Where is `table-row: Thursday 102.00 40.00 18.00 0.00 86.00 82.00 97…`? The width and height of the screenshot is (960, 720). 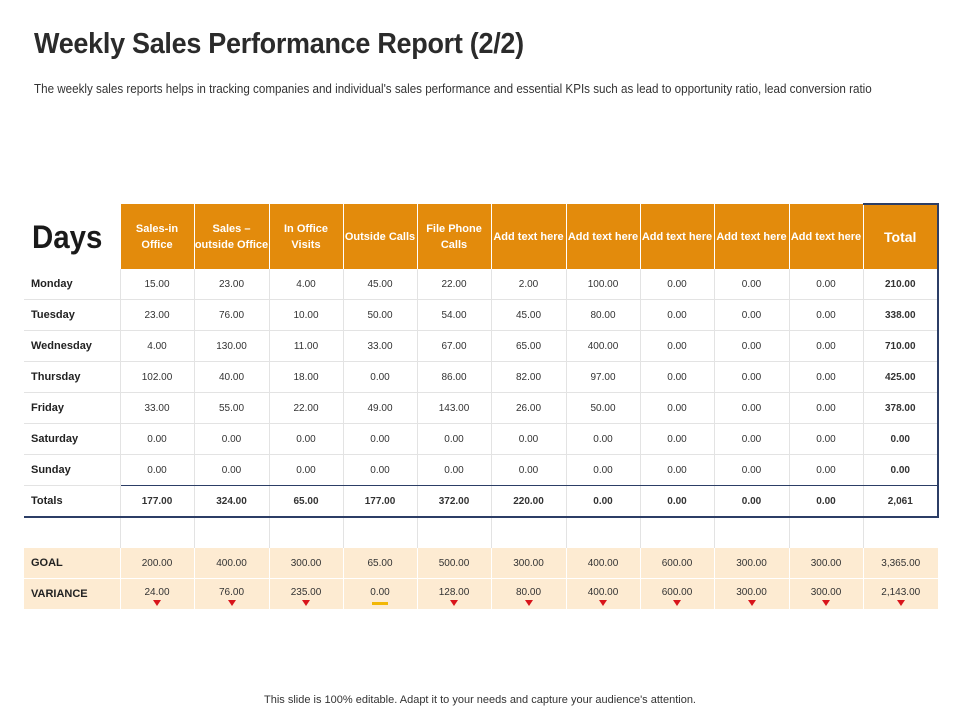 table-row: Thursday 102.00 40.00 18.00 0.00 86.00 82.00 97… is located at coordinates (481, 377).